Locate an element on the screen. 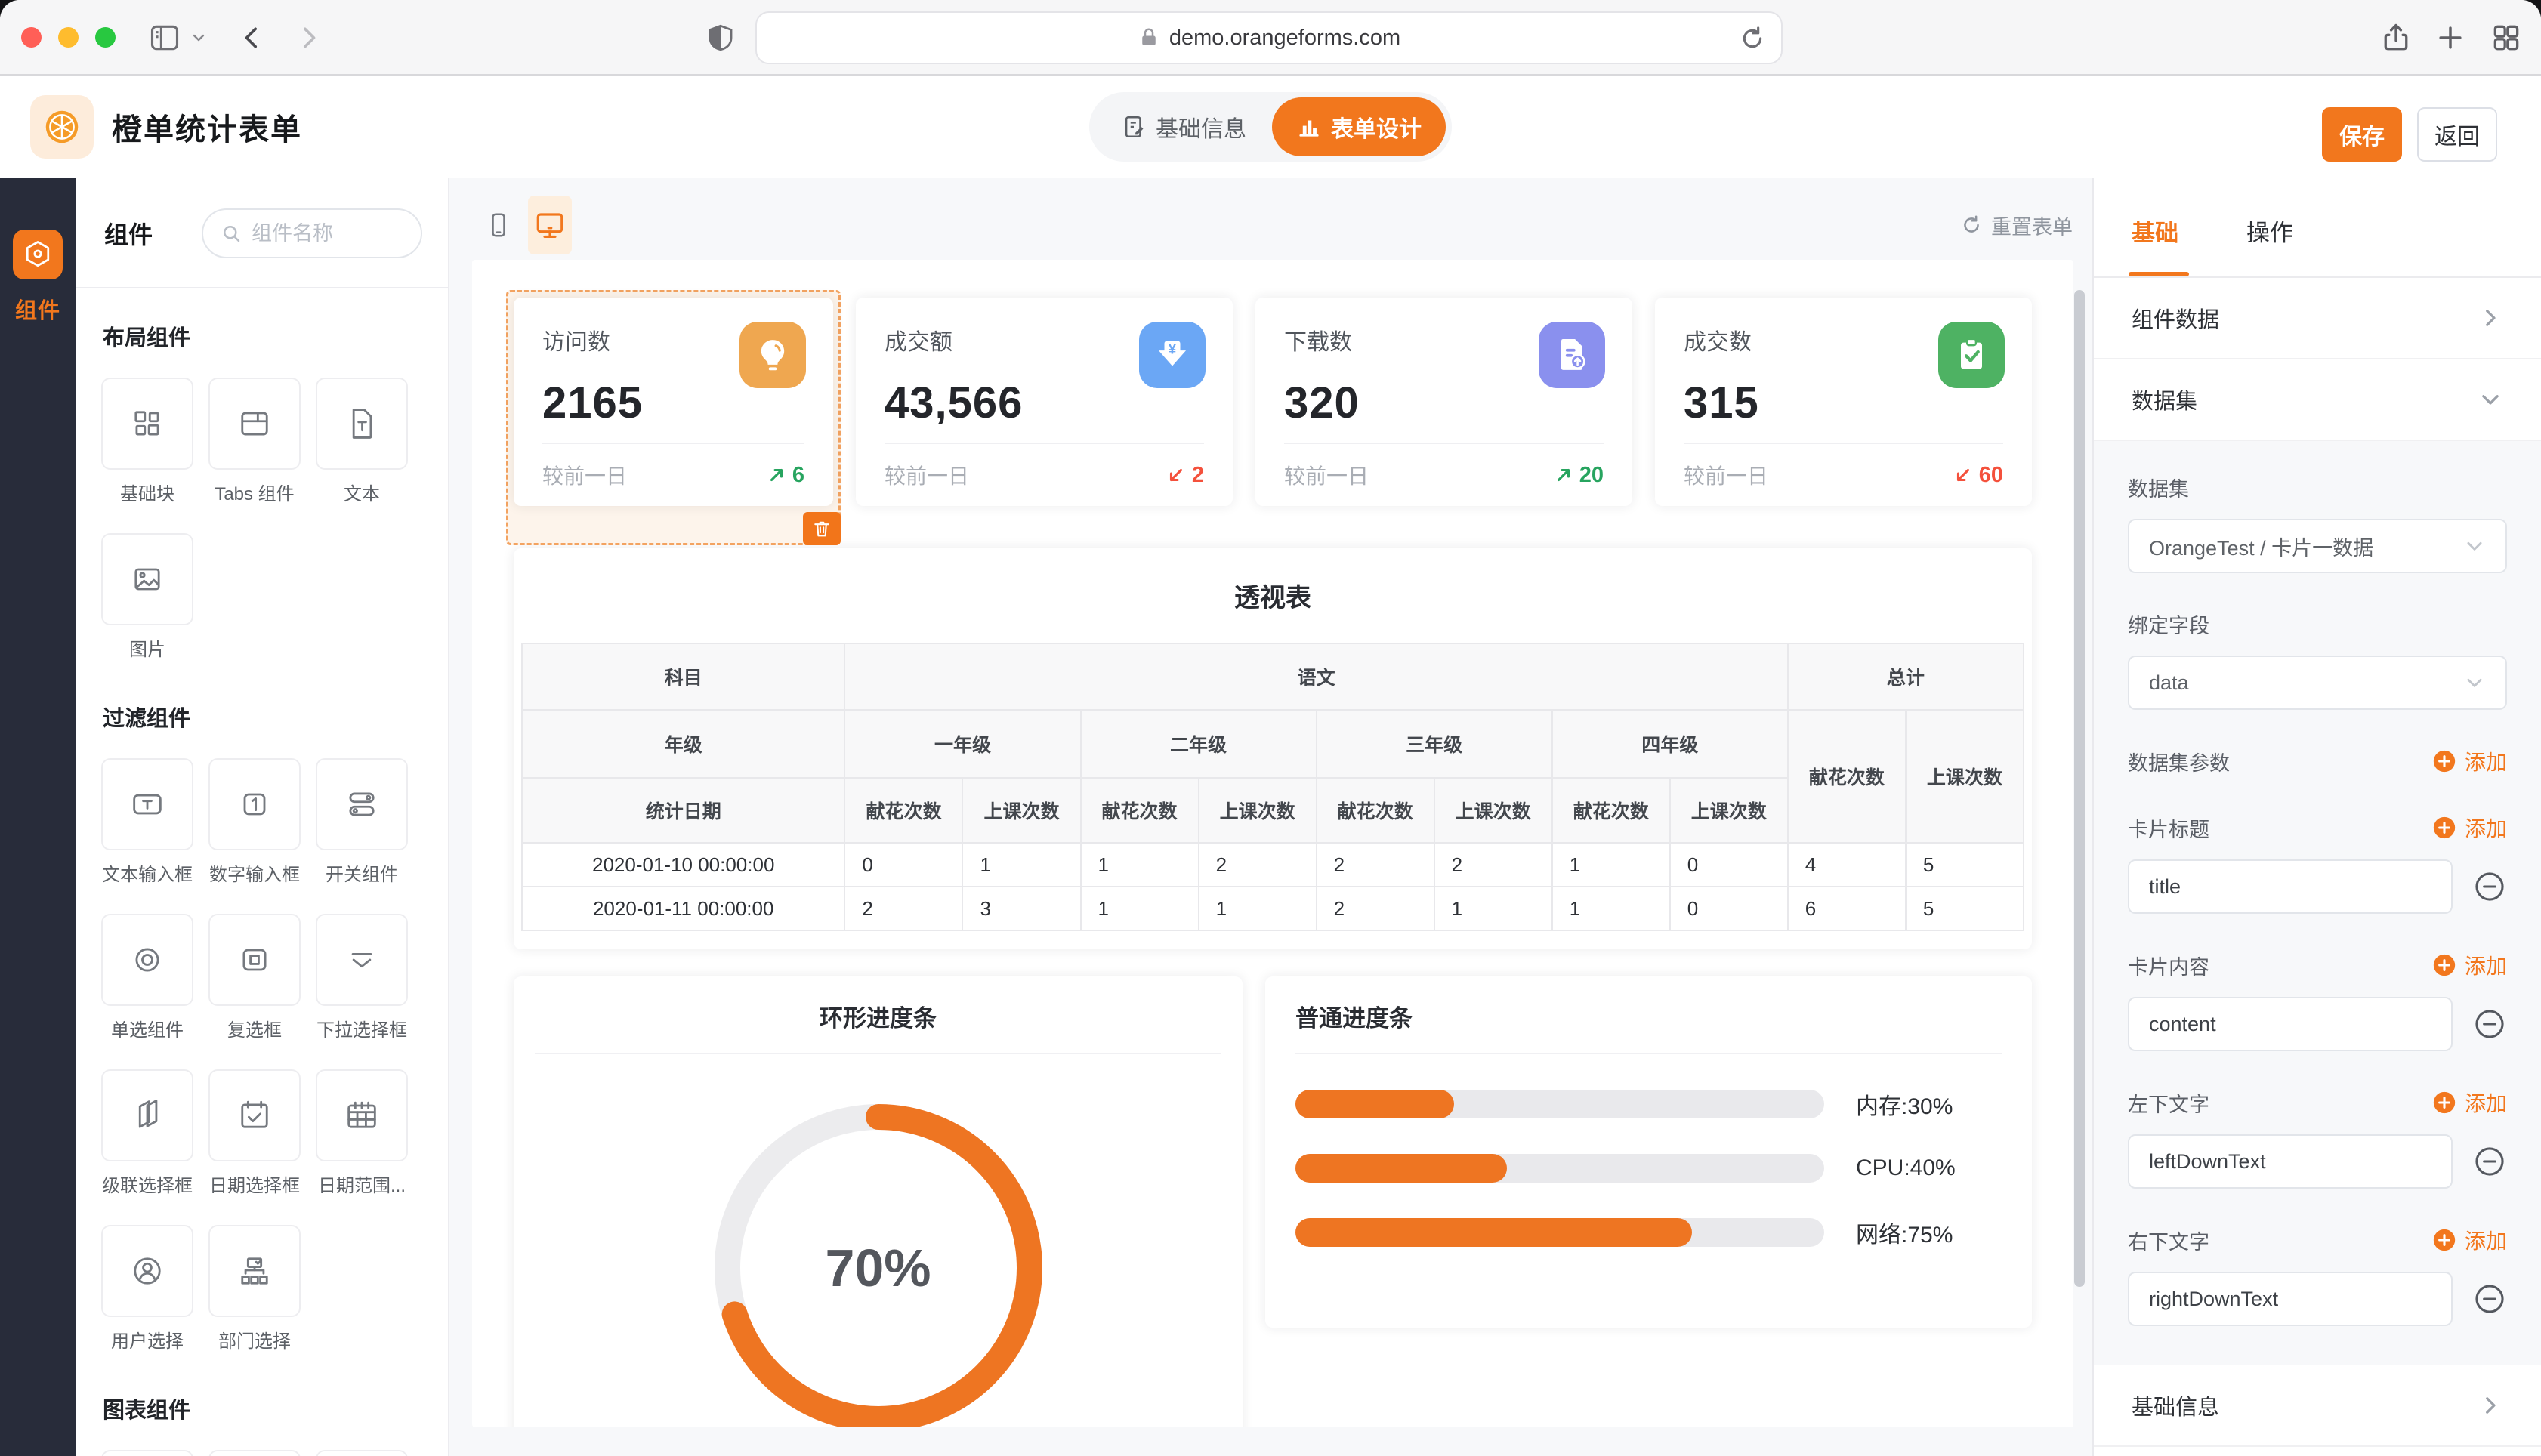 The image size is (2541, 1456). compare-label: 较前一日 is located at coordinates (1726, 476).